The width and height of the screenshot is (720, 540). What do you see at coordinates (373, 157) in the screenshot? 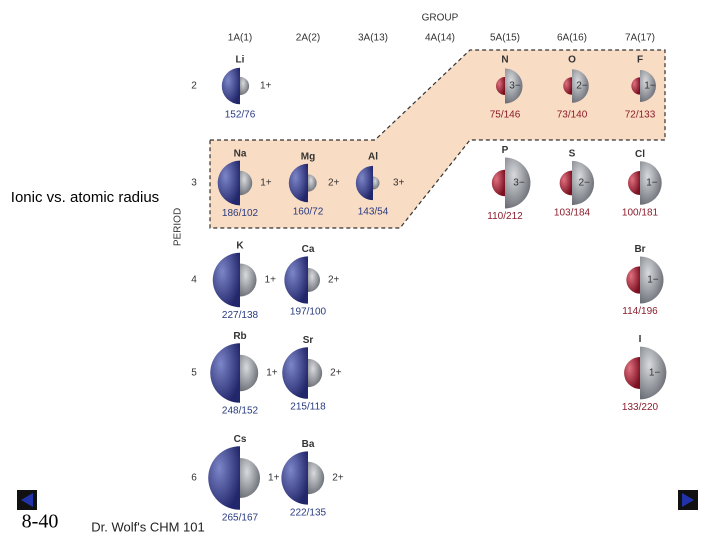
I see `element-symbol: Al` at bounding box center [373, 157].